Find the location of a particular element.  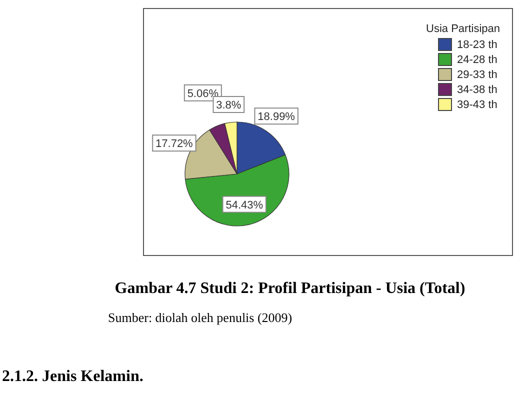

legend-label: 24-28 th is located at coordinates (477, 60).